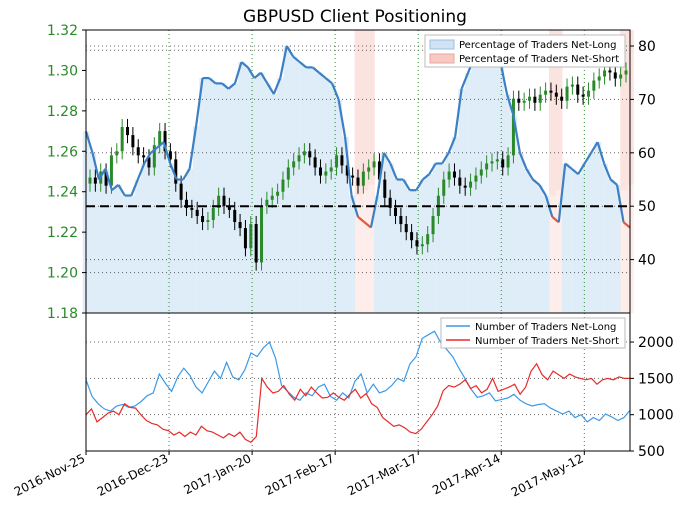  Describe the element at coordinates (442, 58) in the screenshot. I see `legend-swatch-net-short` at that location.